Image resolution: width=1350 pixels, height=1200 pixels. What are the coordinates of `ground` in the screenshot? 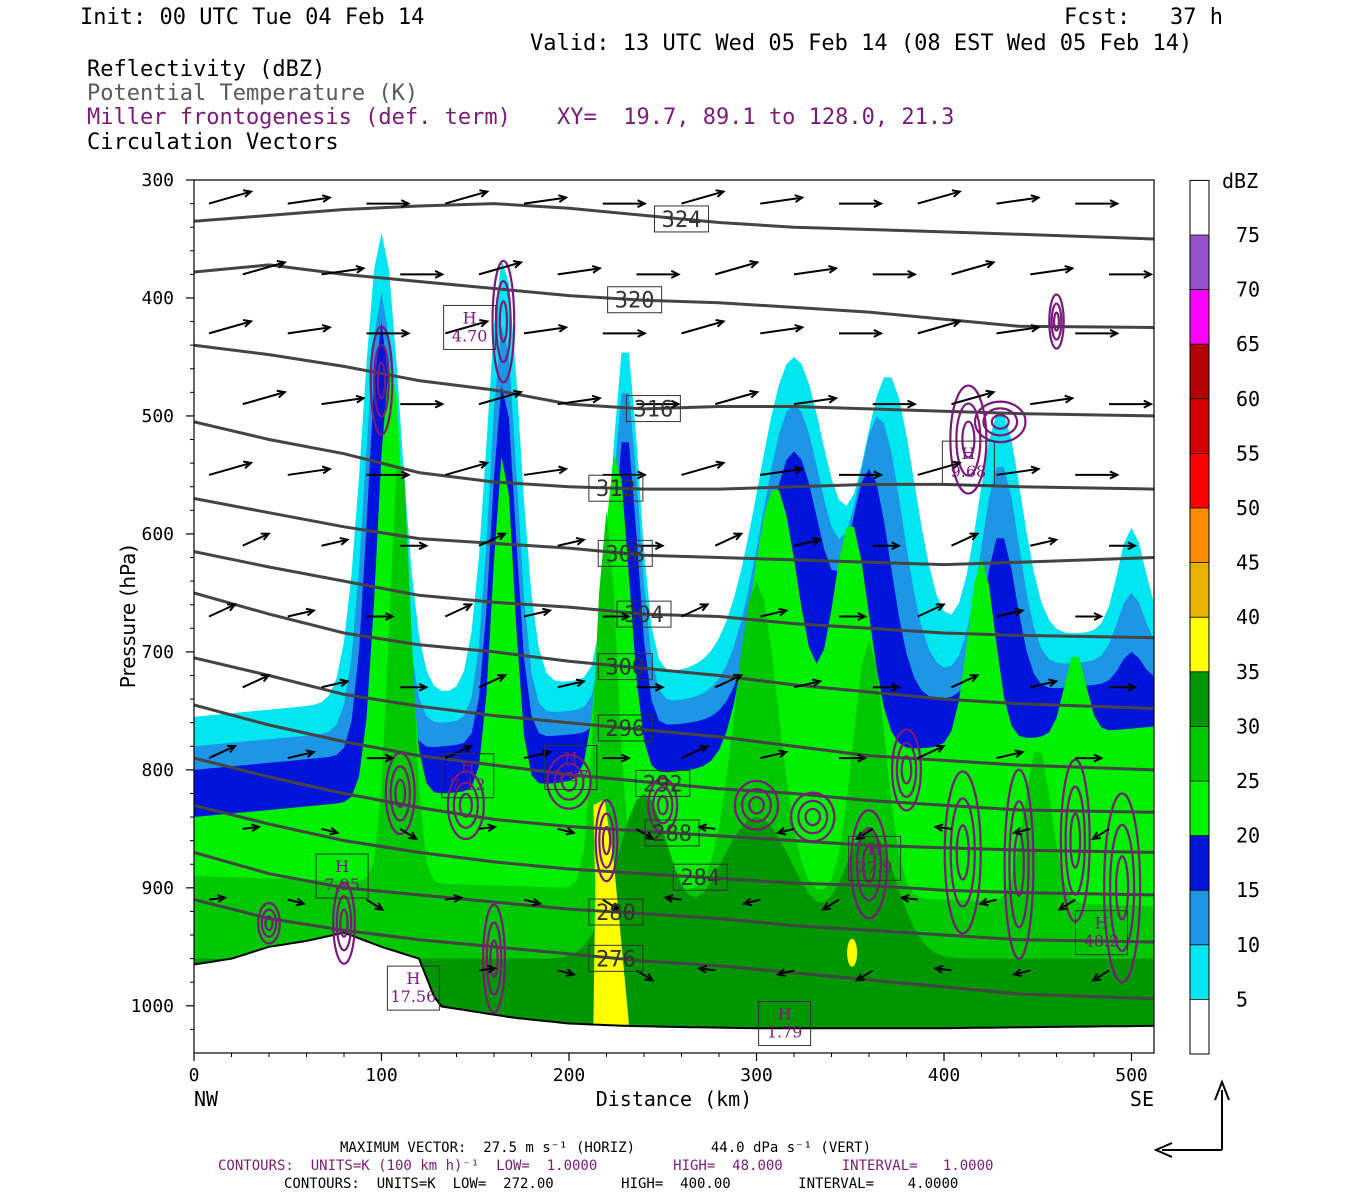 It's located at (674, 992).